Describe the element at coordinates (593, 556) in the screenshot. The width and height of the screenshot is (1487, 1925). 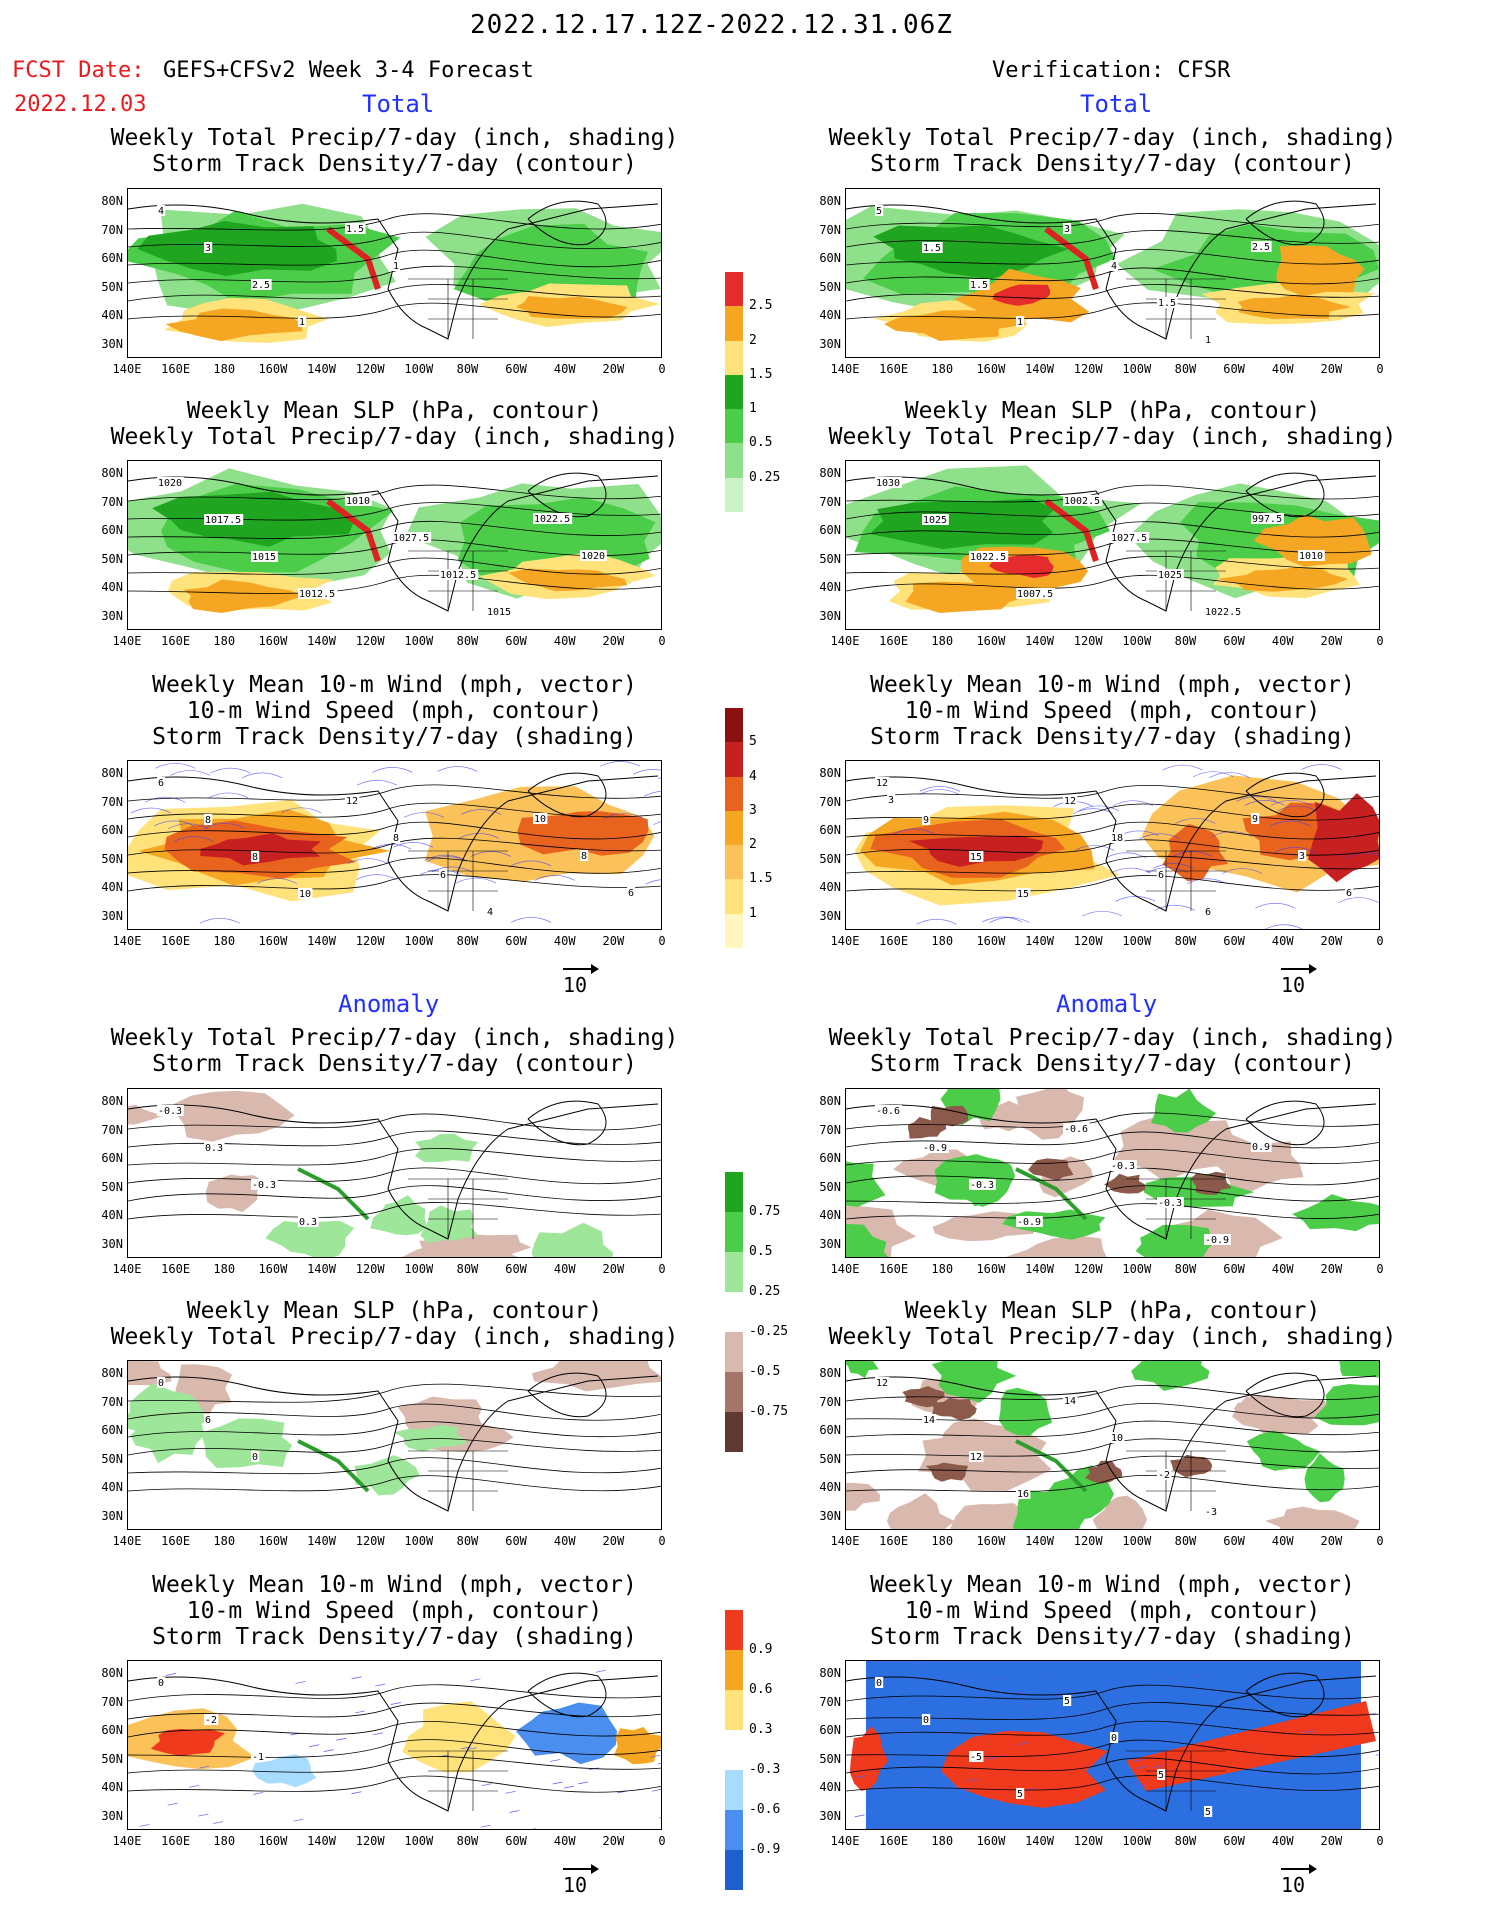
I see `contour-label: 1020` at that location.